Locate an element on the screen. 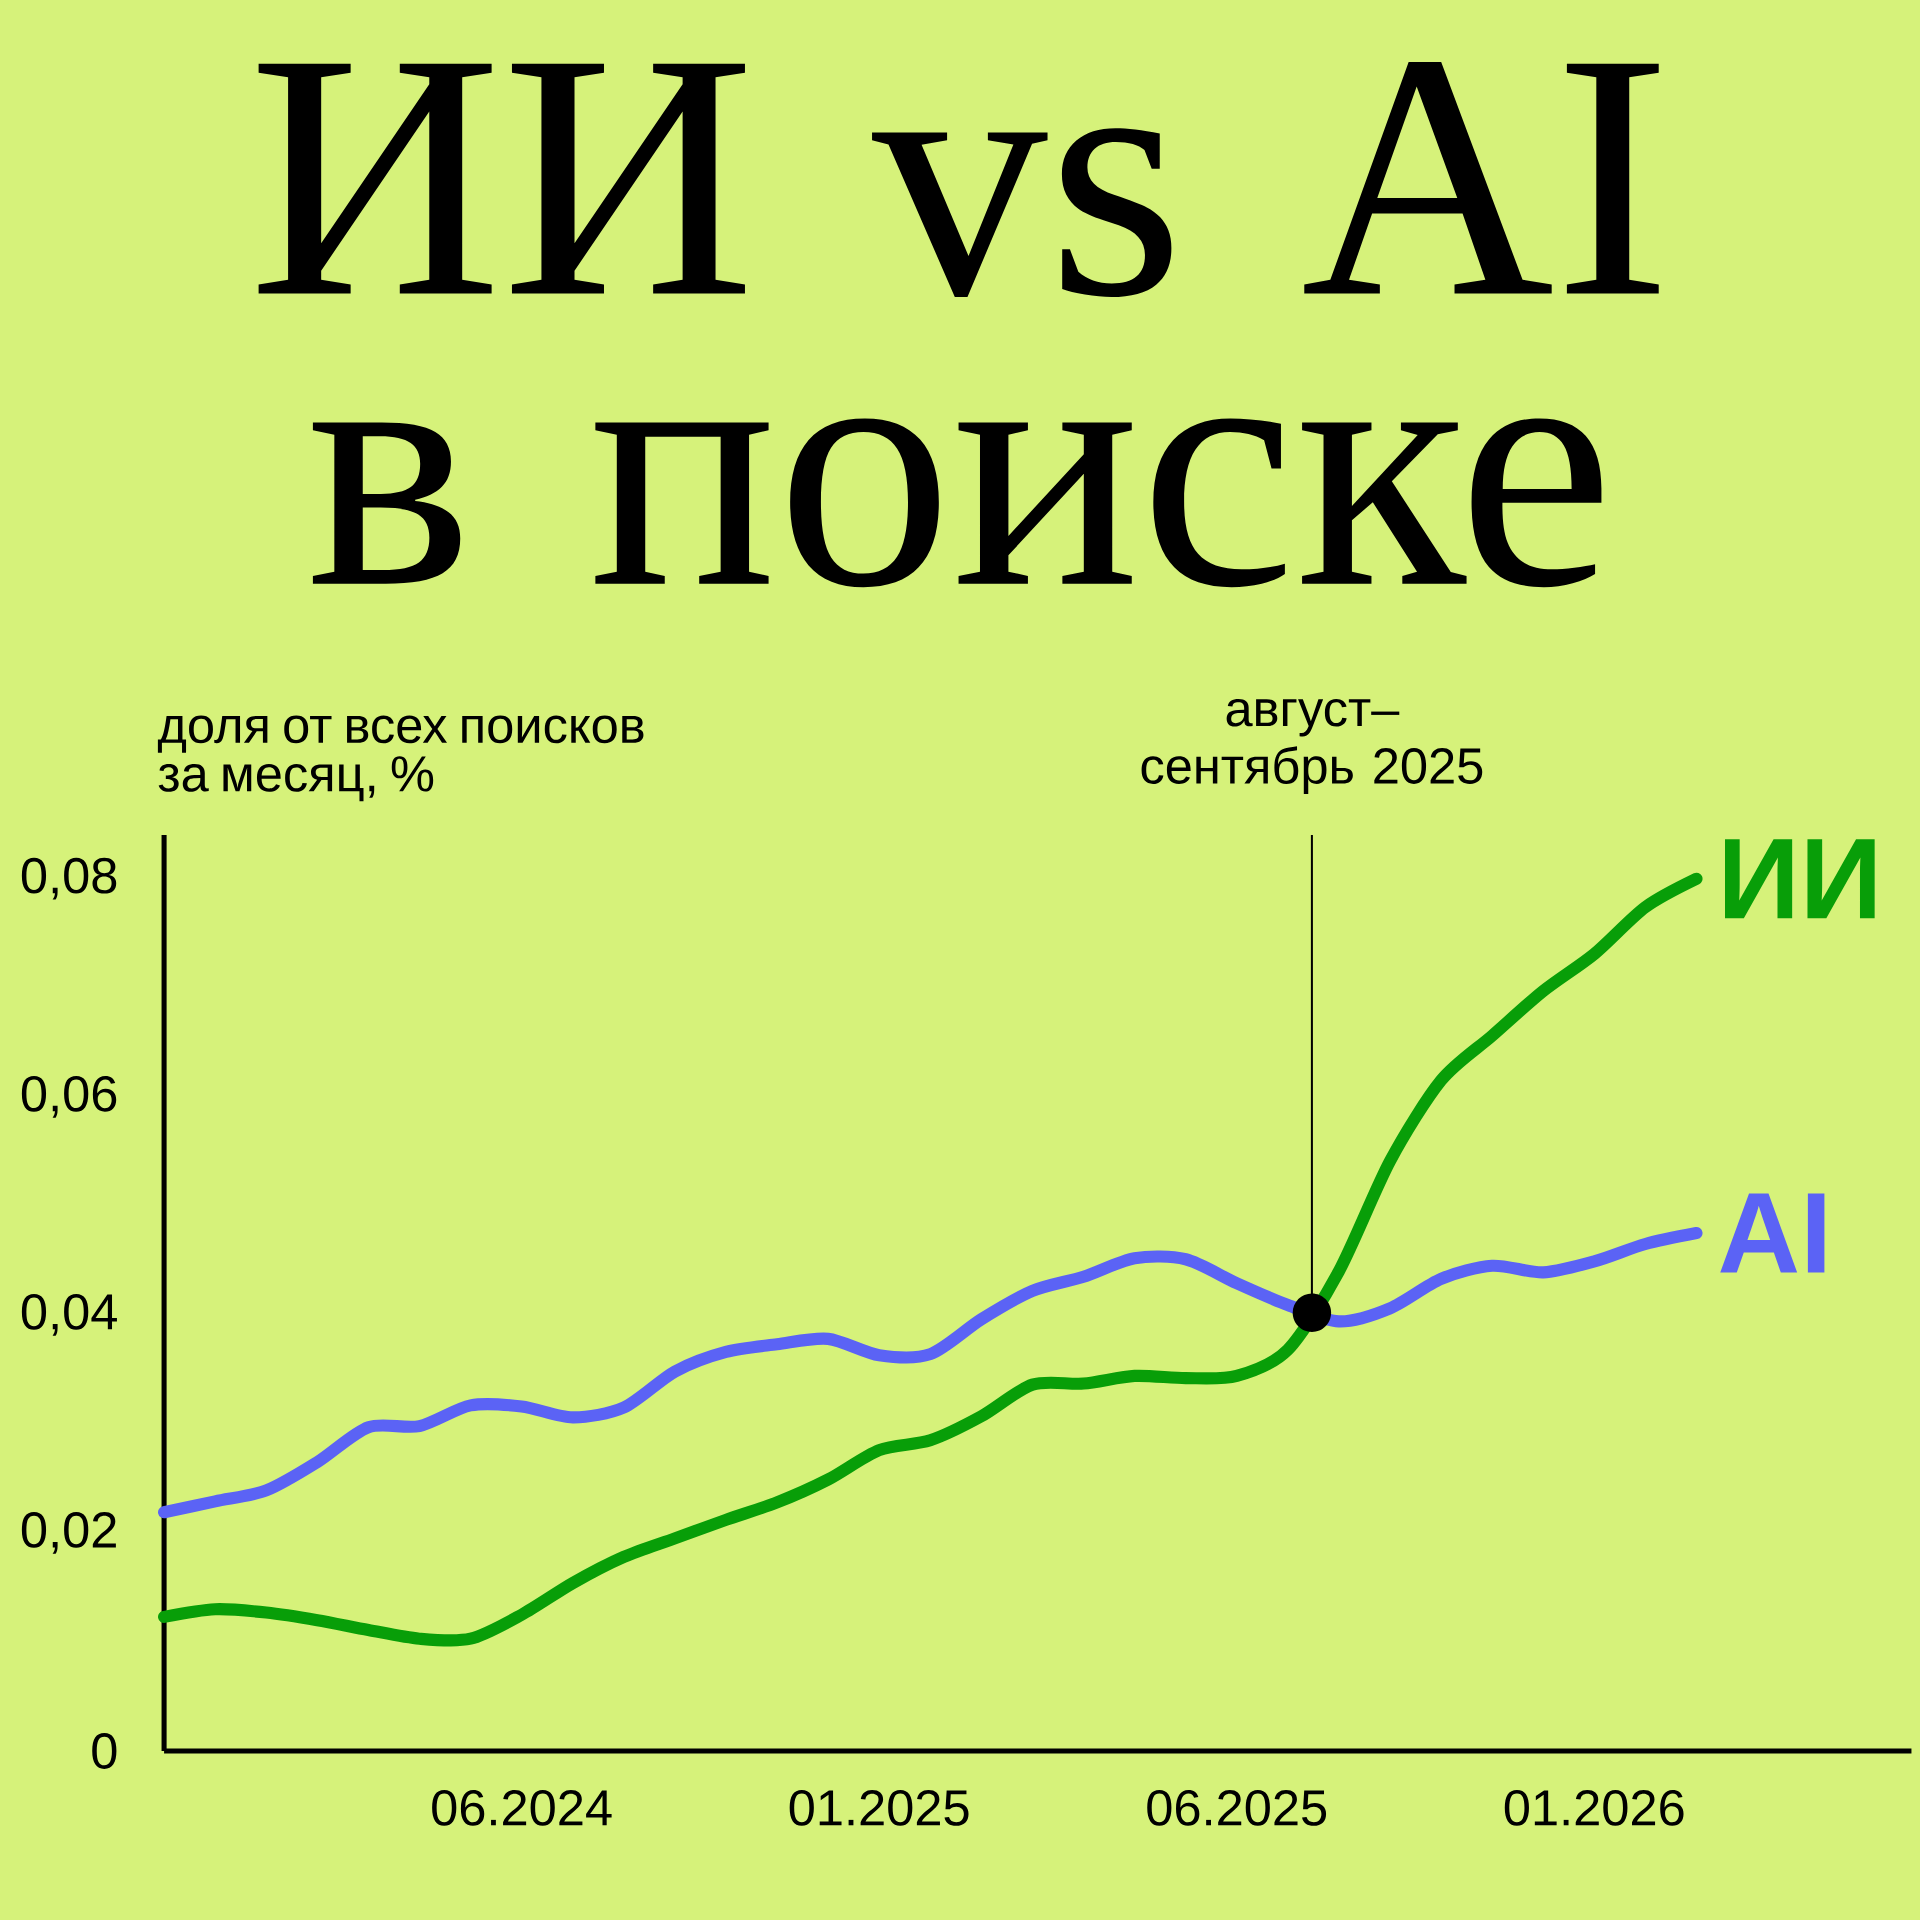  x-tick-label: 06.2024 is located at coordinates (522, 1807).